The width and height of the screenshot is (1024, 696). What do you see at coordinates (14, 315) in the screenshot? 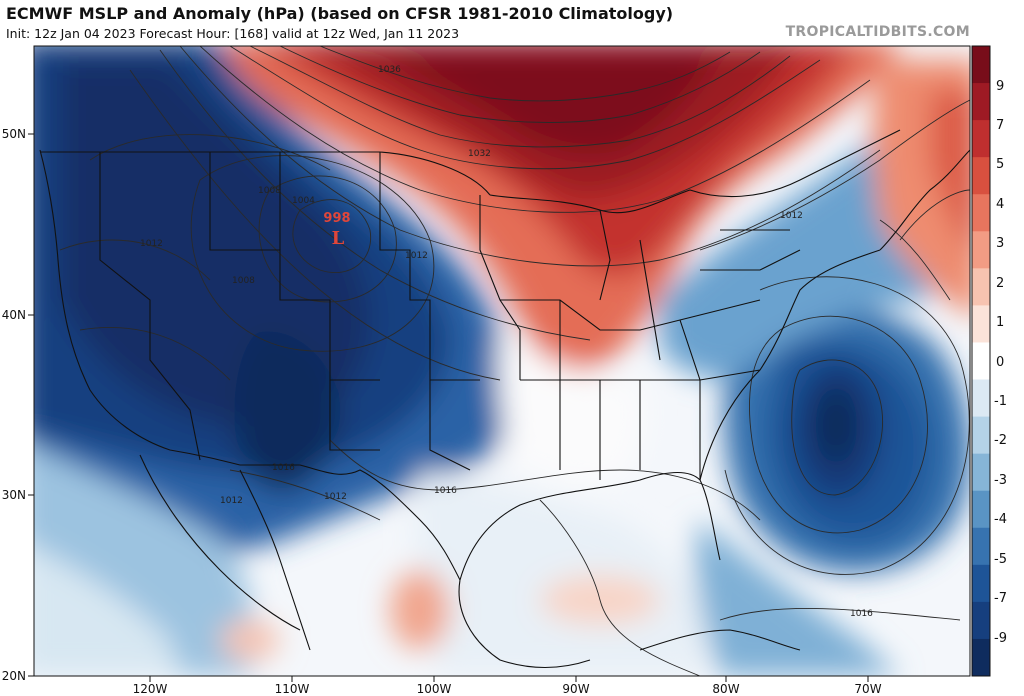
I see `lat-label-40n: 40N` at bounding box center [14, 315].